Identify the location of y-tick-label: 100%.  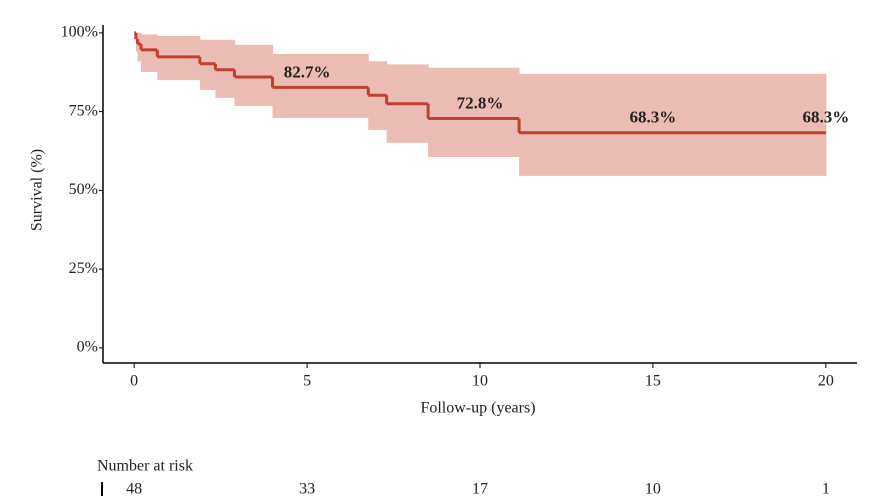
(79, 32).